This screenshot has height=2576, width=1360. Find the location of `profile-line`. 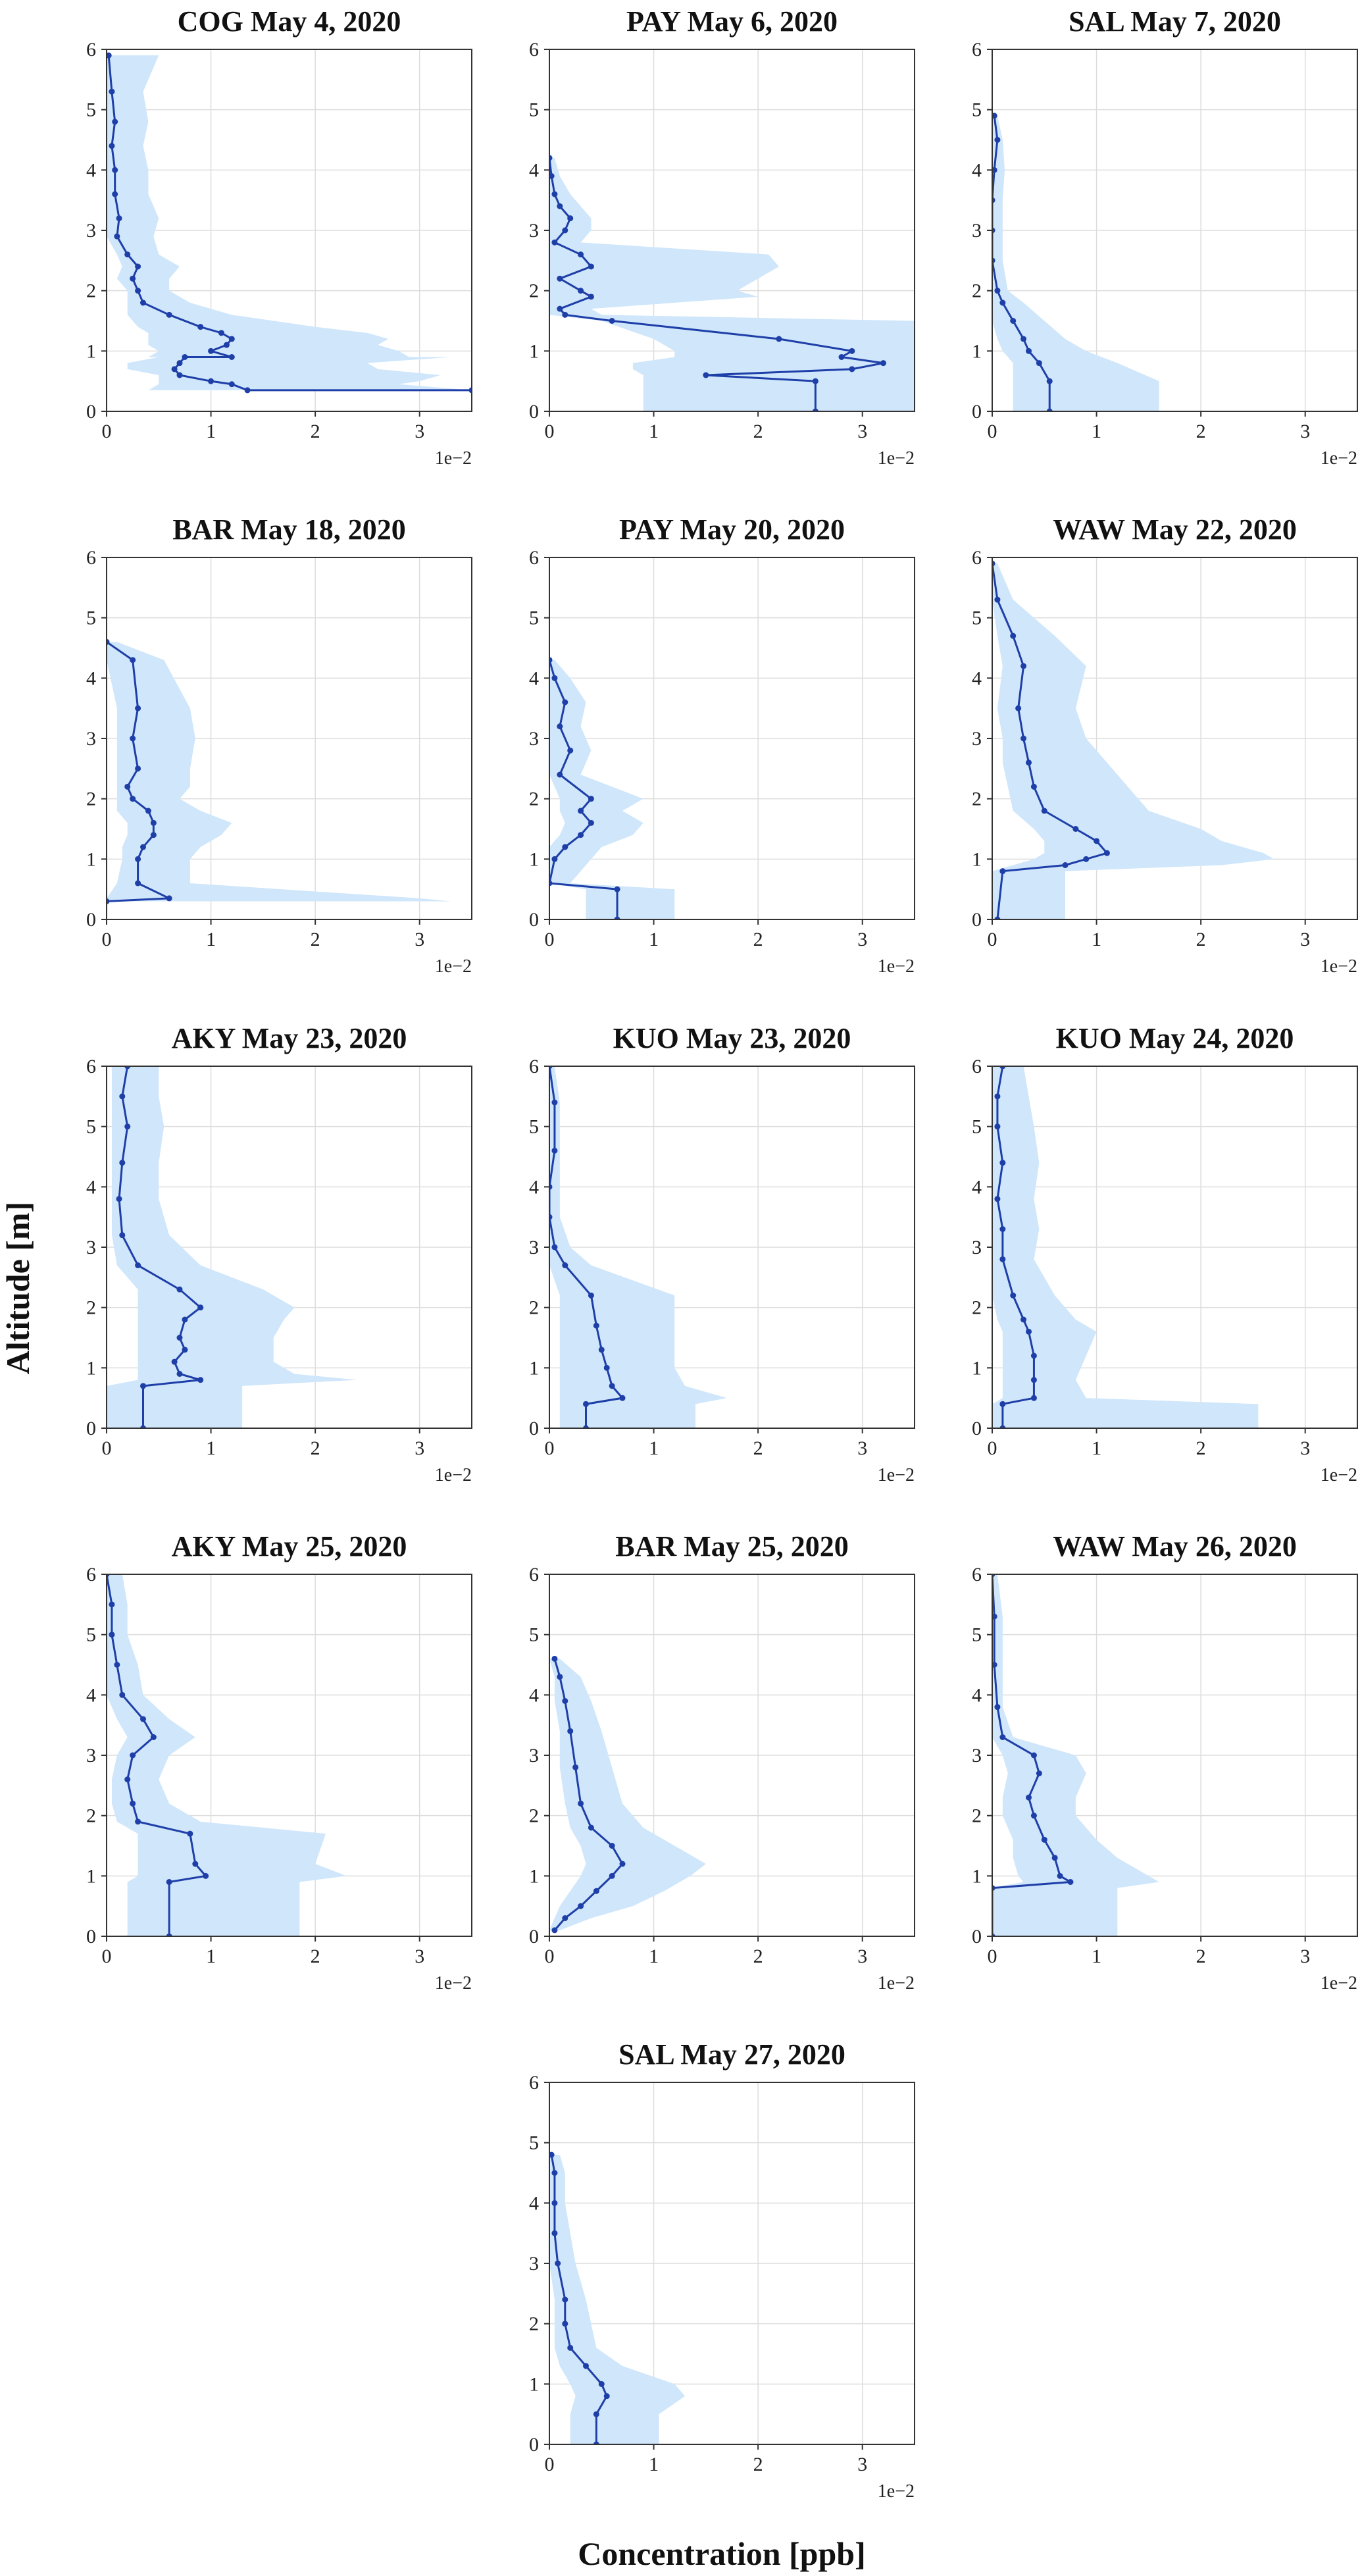

profile-line is located at coordinates (588, 1794).